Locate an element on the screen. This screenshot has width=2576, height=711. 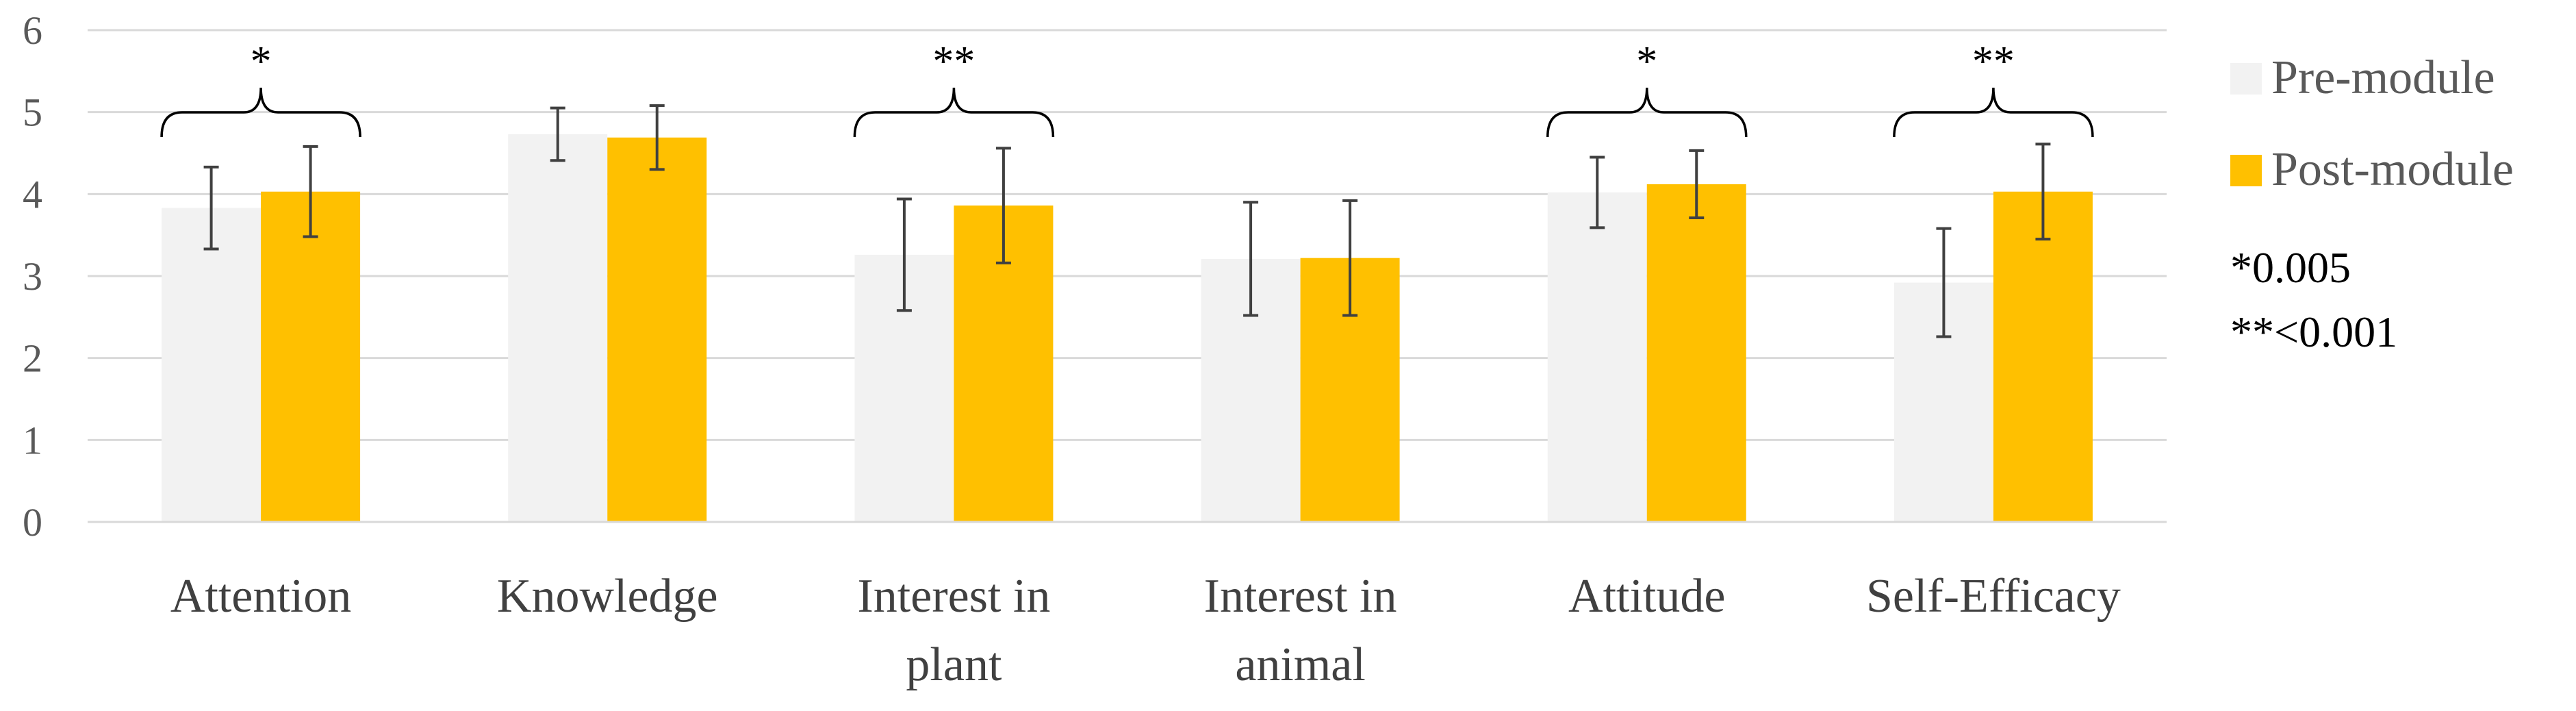
category-label: Attention is located at coordinates (260, 596).